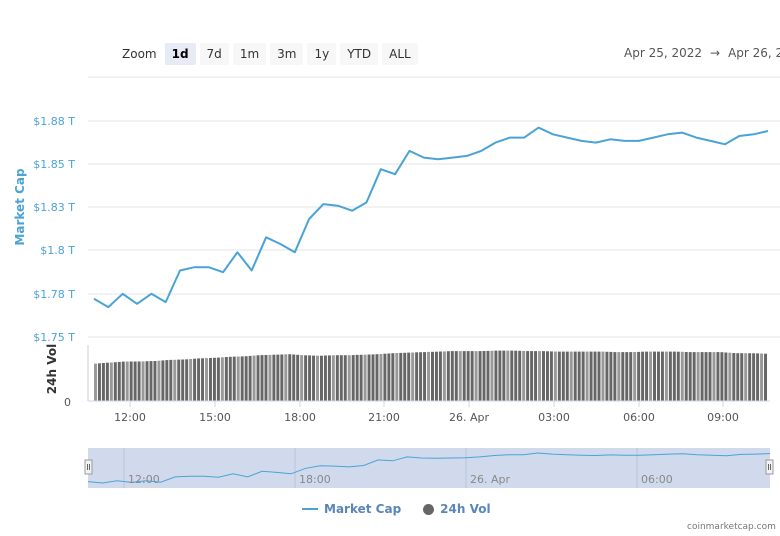  I want to click on zoom-1y-button: 1y, so click(322, 54).